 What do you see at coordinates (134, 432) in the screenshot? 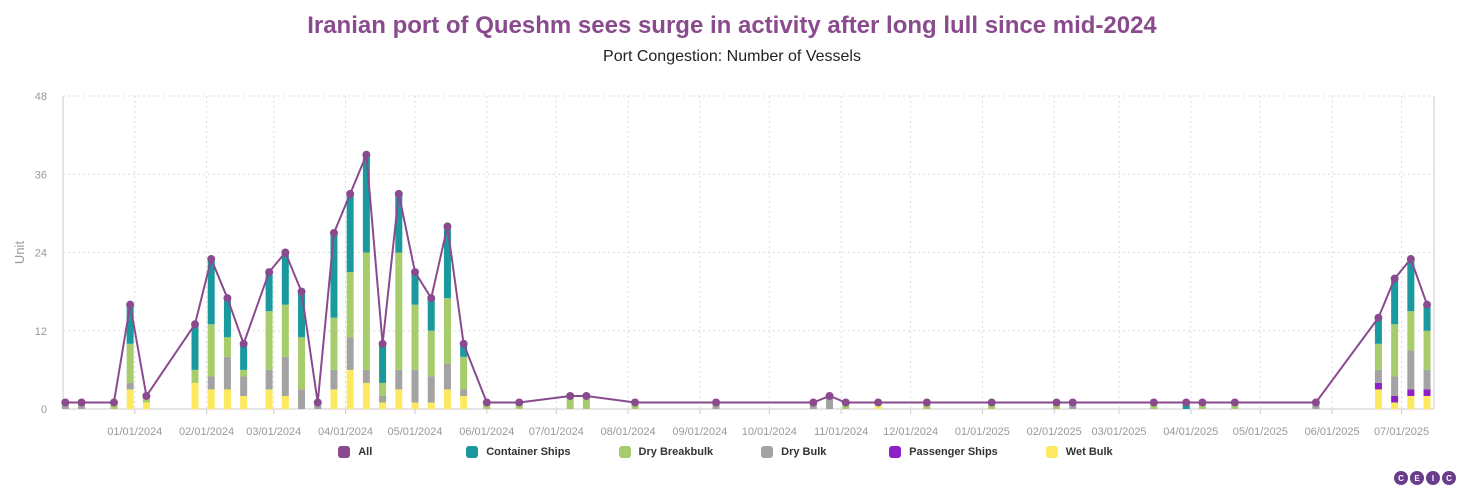
I see `x-tick-label: 01/01/2024` at bounding box center [134, 432].